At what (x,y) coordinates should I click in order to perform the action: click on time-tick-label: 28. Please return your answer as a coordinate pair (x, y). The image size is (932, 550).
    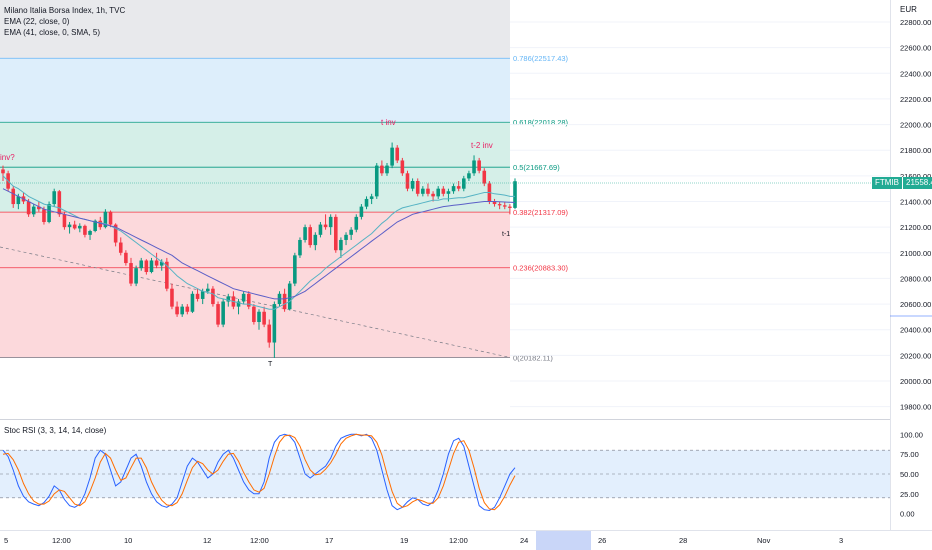
    Looking at the image, I should click on (683, 540).